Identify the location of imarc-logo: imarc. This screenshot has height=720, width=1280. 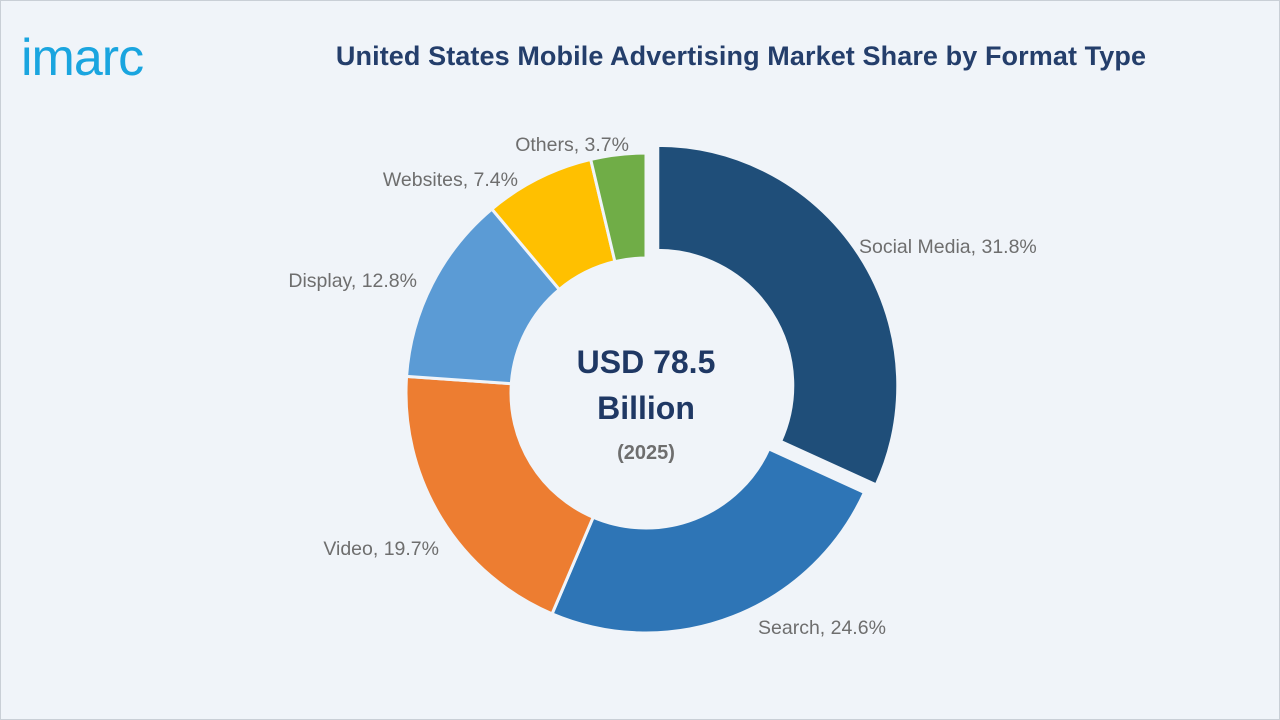
(82, 57).